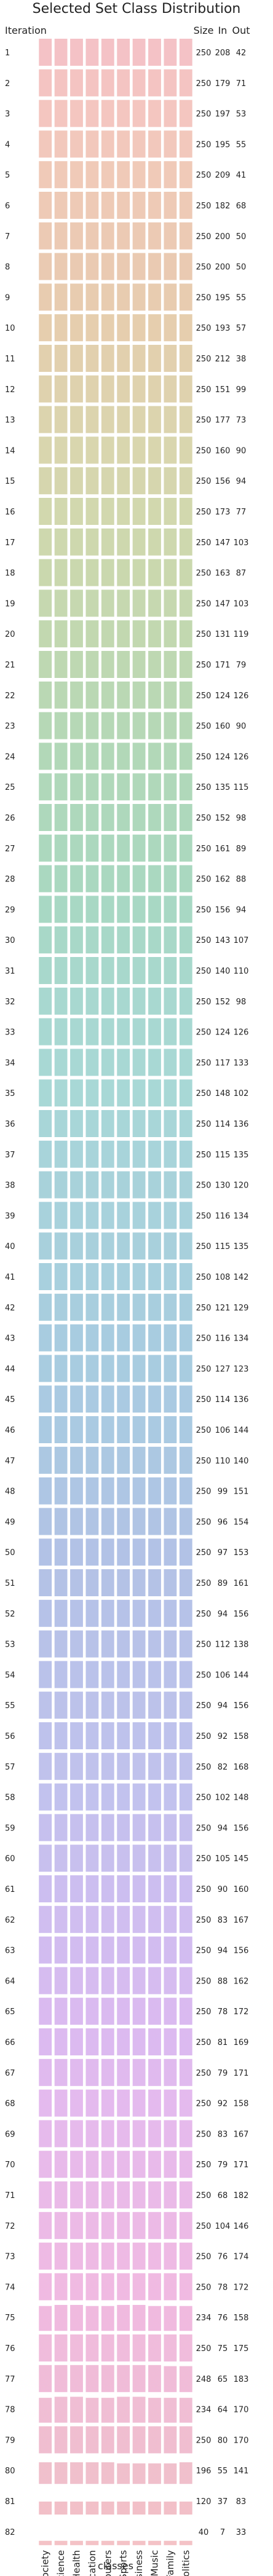  Describe the element at coordinates (127, 695) in the screenshot. I see `iteration-row: 22 250 124 126` at that location.